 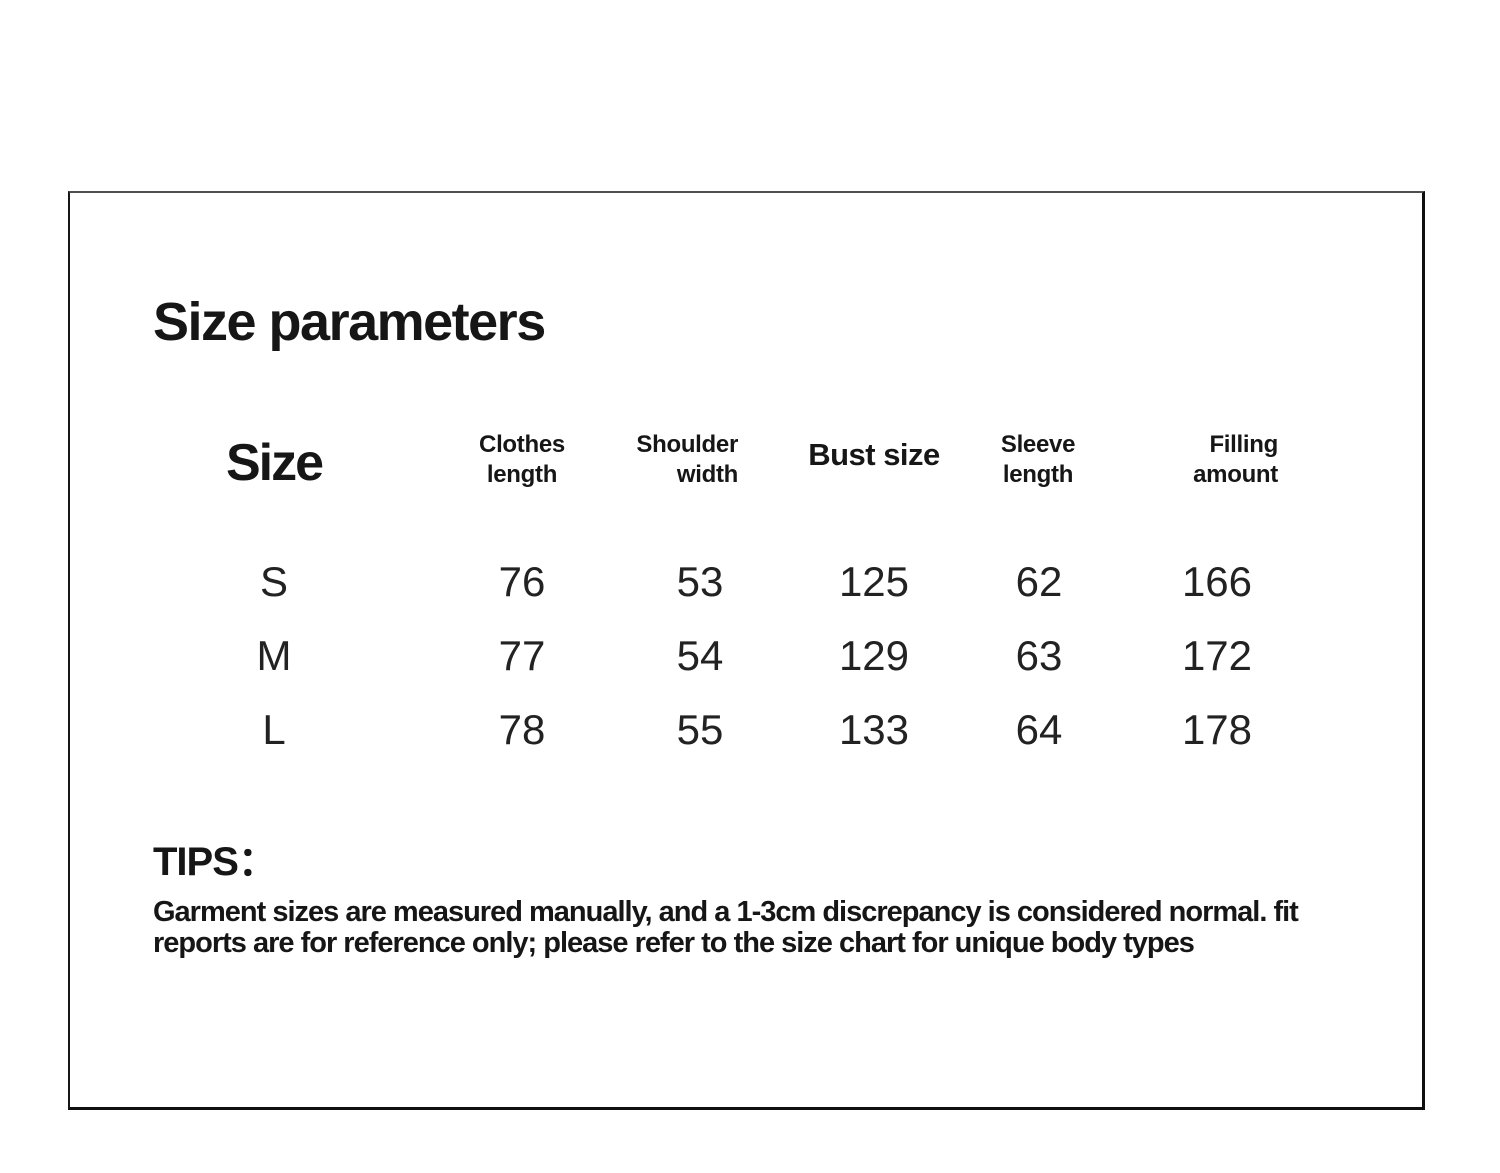 What do you see at coordinates (700, 729) in the screenshot?
I see `cell-shoulder-width: 55` at bounding box center [700, 729].